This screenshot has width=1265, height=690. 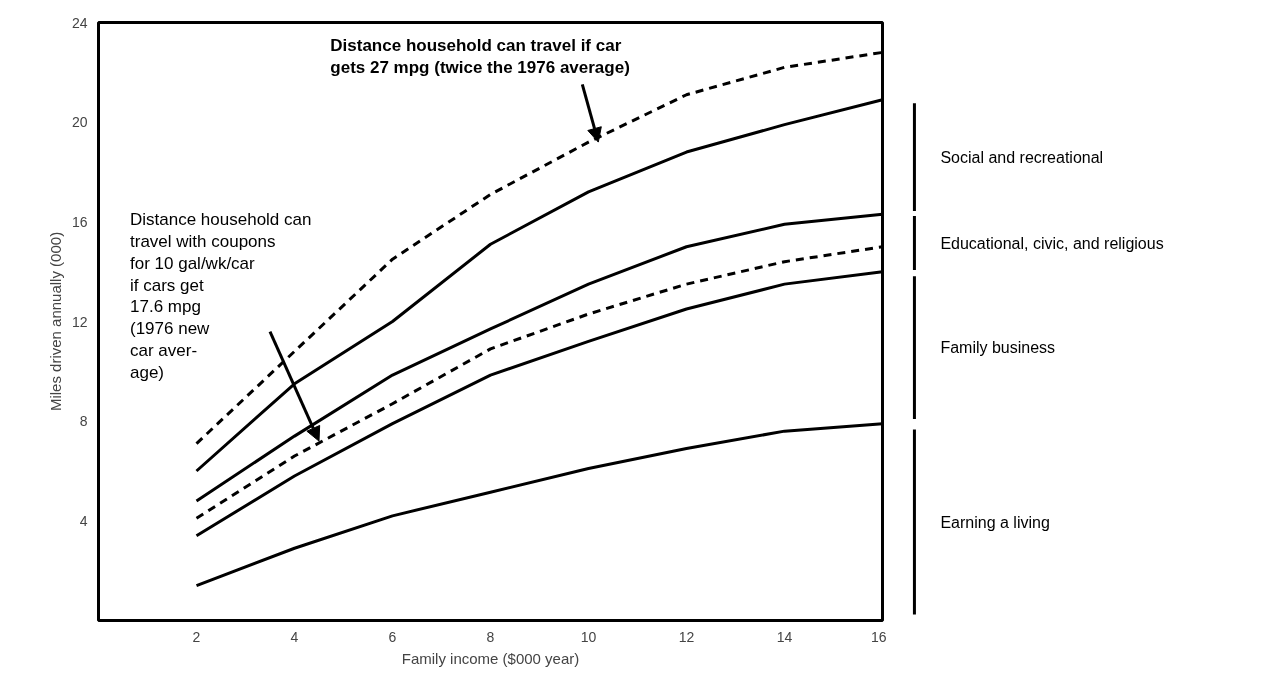 I want to click on x-tick-label: 16, so click(x=878, y=636).